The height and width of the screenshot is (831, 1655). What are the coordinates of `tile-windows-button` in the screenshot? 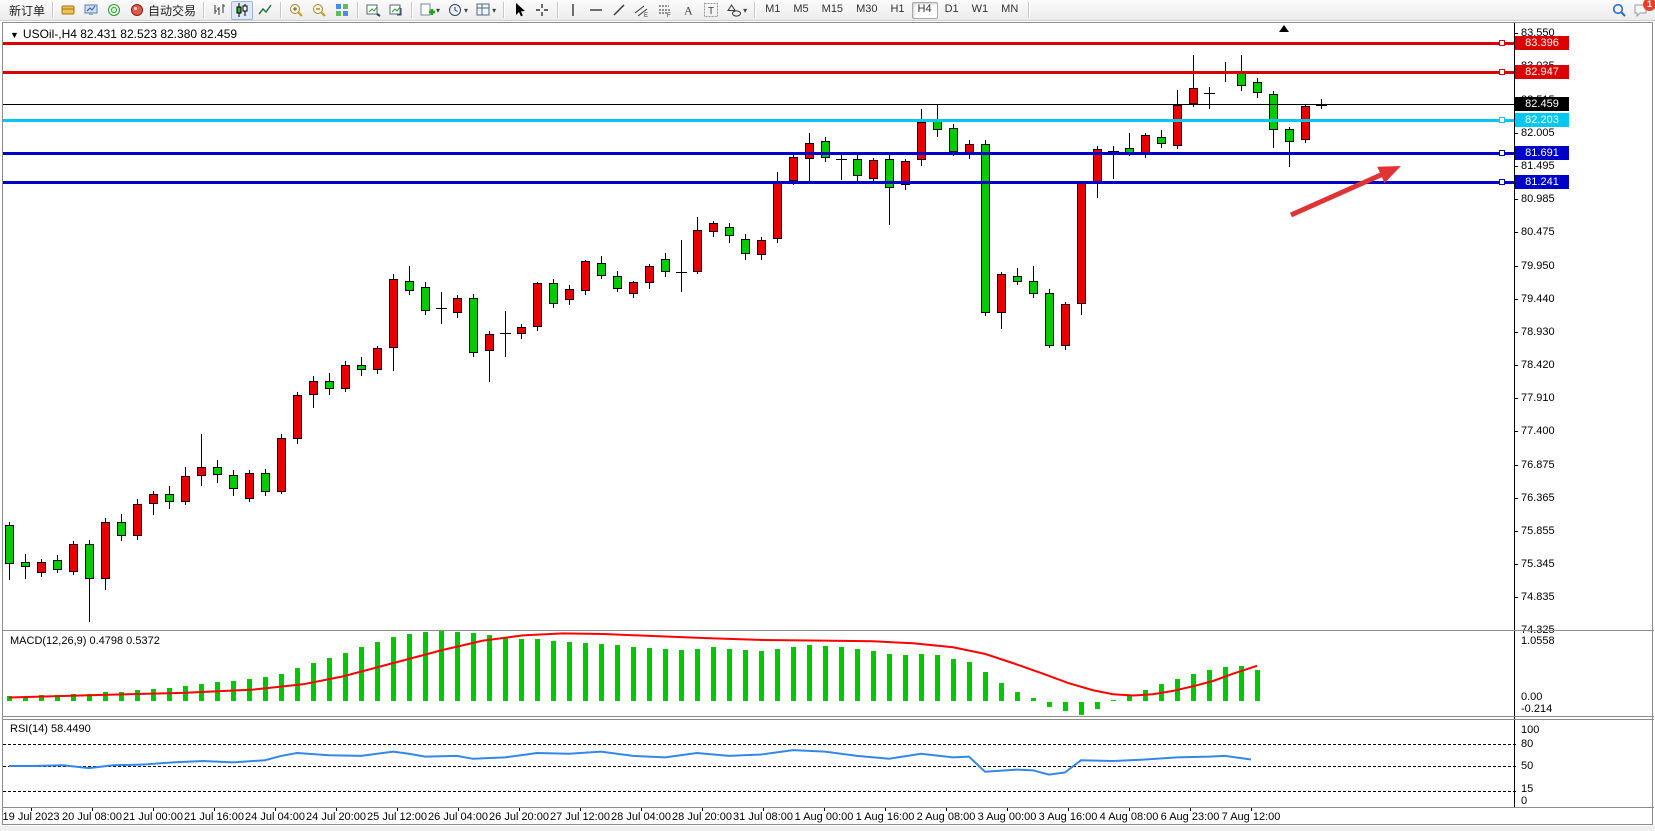 It's located at (342, 10).